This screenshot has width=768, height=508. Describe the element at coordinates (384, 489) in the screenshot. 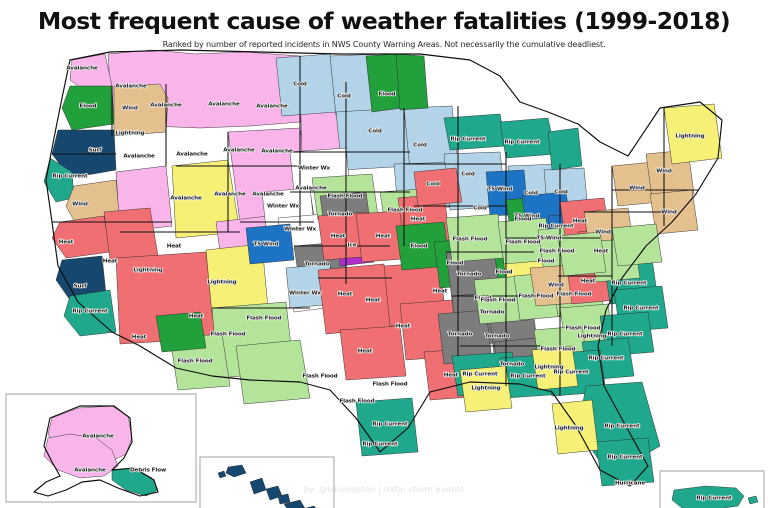

I see `credit-text: by: @islivingston | data: storm events` at that location.